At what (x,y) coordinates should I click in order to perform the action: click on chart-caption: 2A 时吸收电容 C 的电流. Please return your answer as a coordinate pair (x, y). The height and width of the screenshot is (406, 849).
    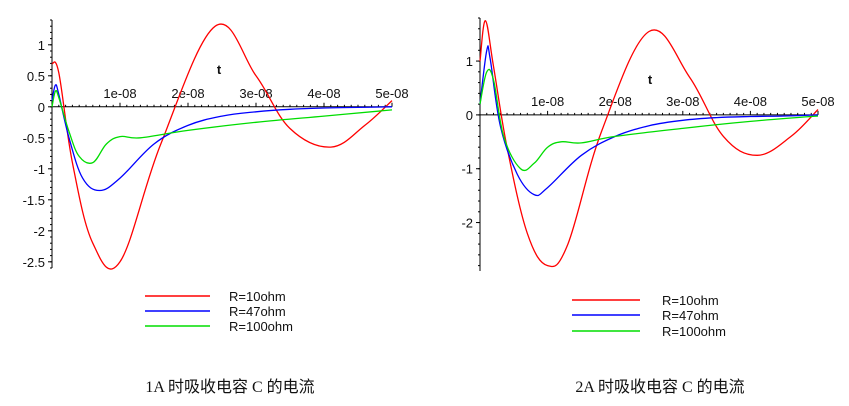
    Looking at the image, I should click on (659, 387).